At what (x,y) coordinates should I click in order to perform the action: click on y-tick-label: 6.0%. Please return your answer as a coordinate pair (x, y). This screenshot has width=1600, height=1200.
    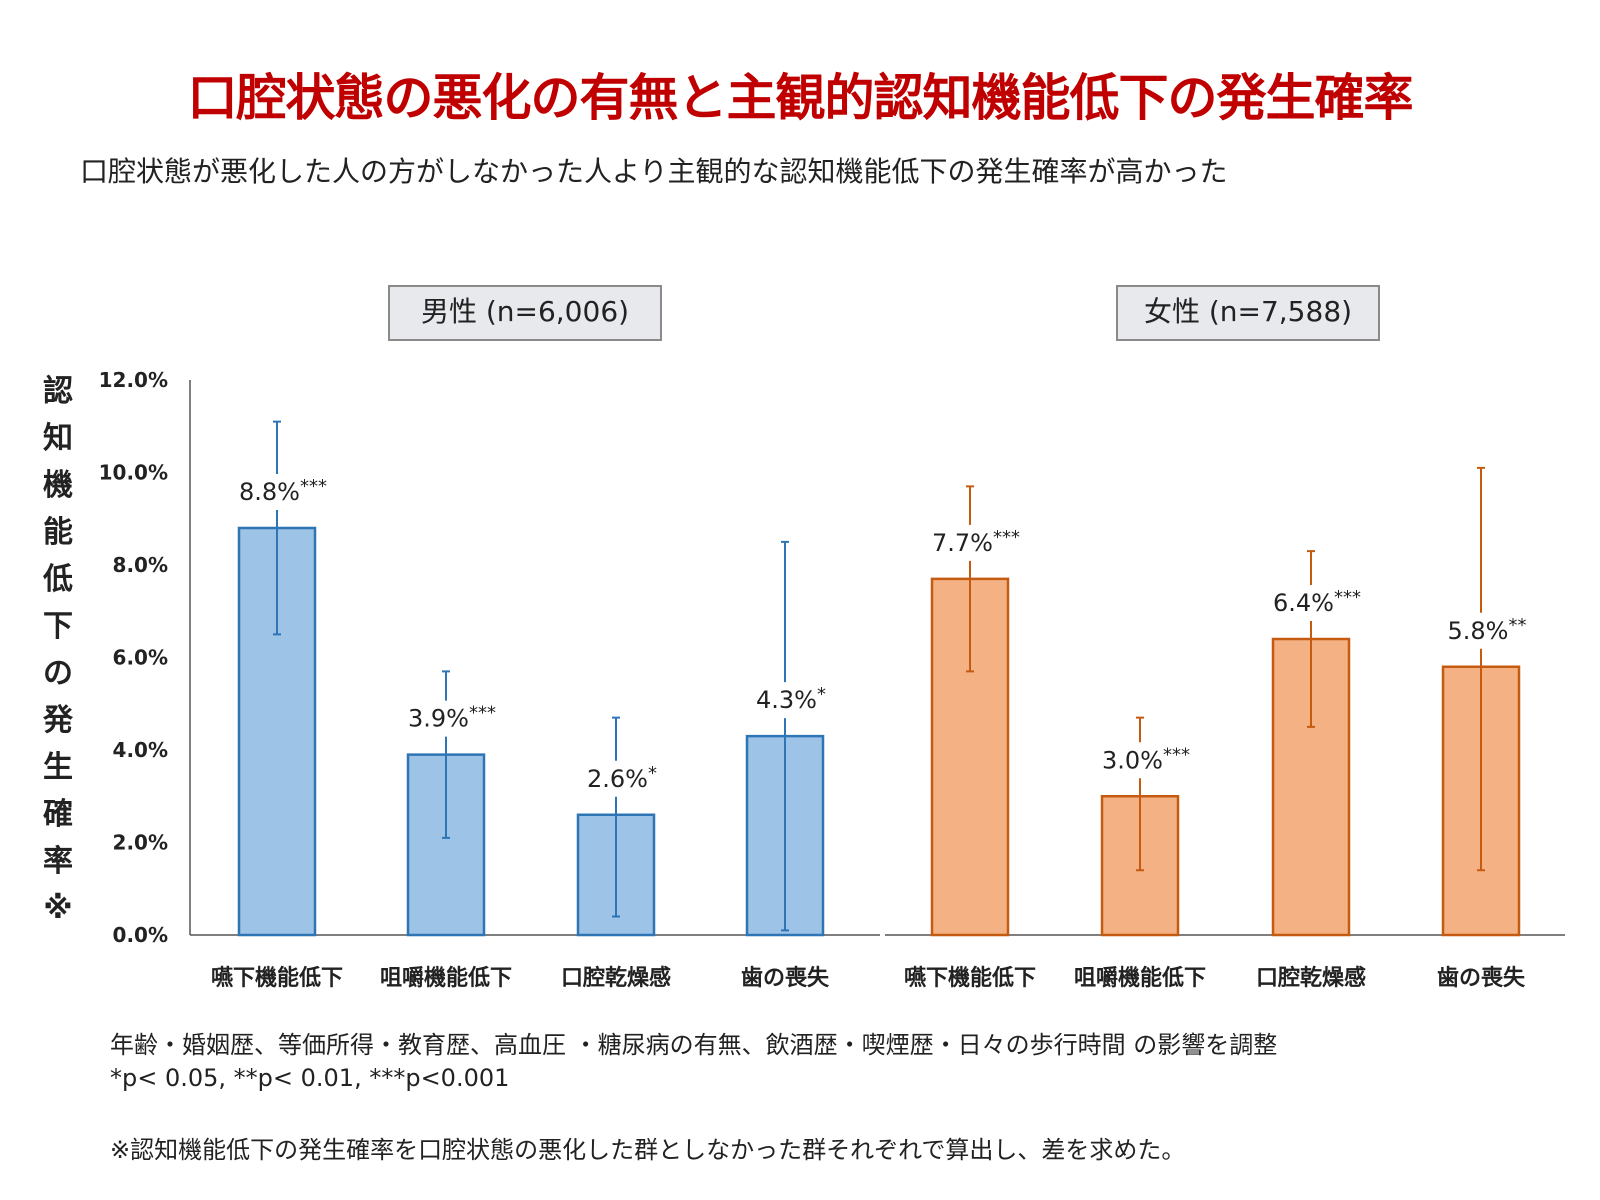
    Looking at the image, I should click on (140, 658).